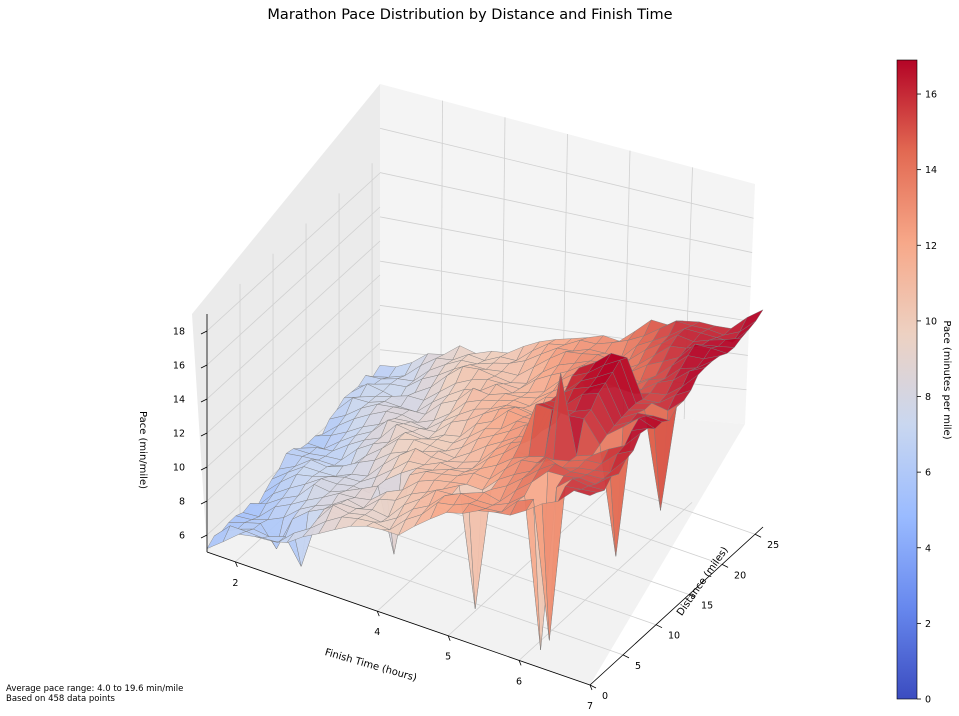 The height and width of the screenshot is (716, 959). What do you see at coordinates (179, 400) in the screenshot?
I see `z-tick-label: 14` at bounding box center [179, 400].